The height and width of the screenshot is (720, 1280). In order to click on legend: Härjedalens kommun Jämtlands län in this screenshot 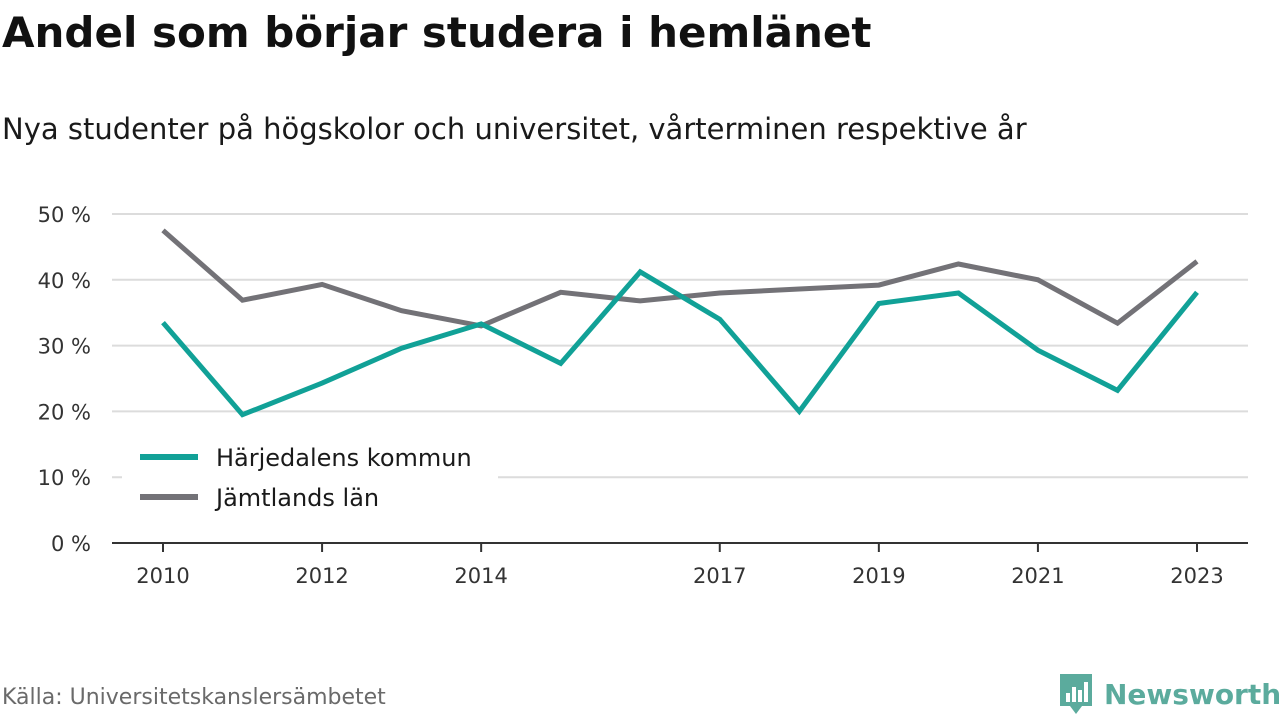, I will do `click(310, 478)`.